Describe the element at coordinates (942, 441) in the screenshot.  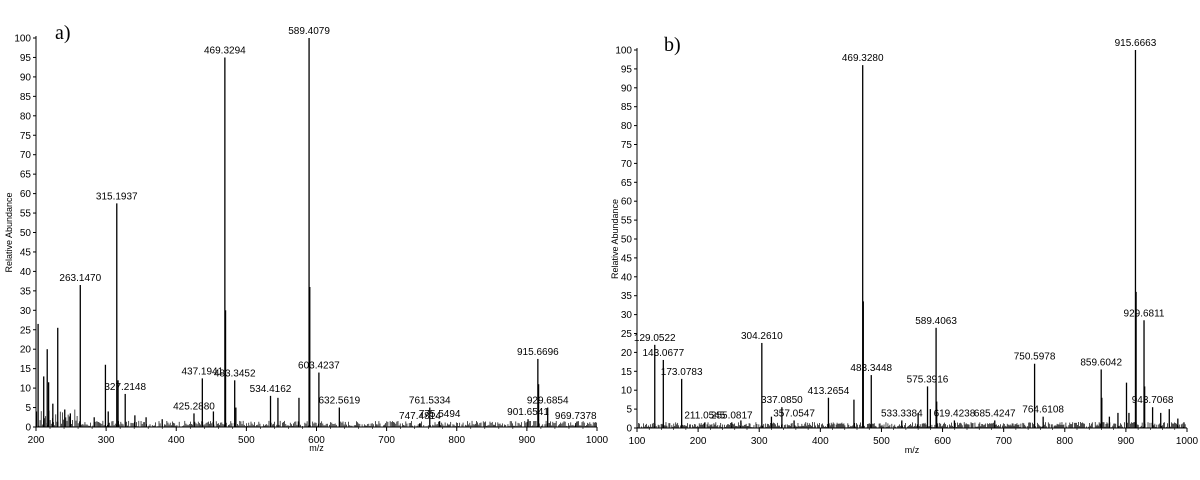
I see `x-tick-label: 600` at that location.